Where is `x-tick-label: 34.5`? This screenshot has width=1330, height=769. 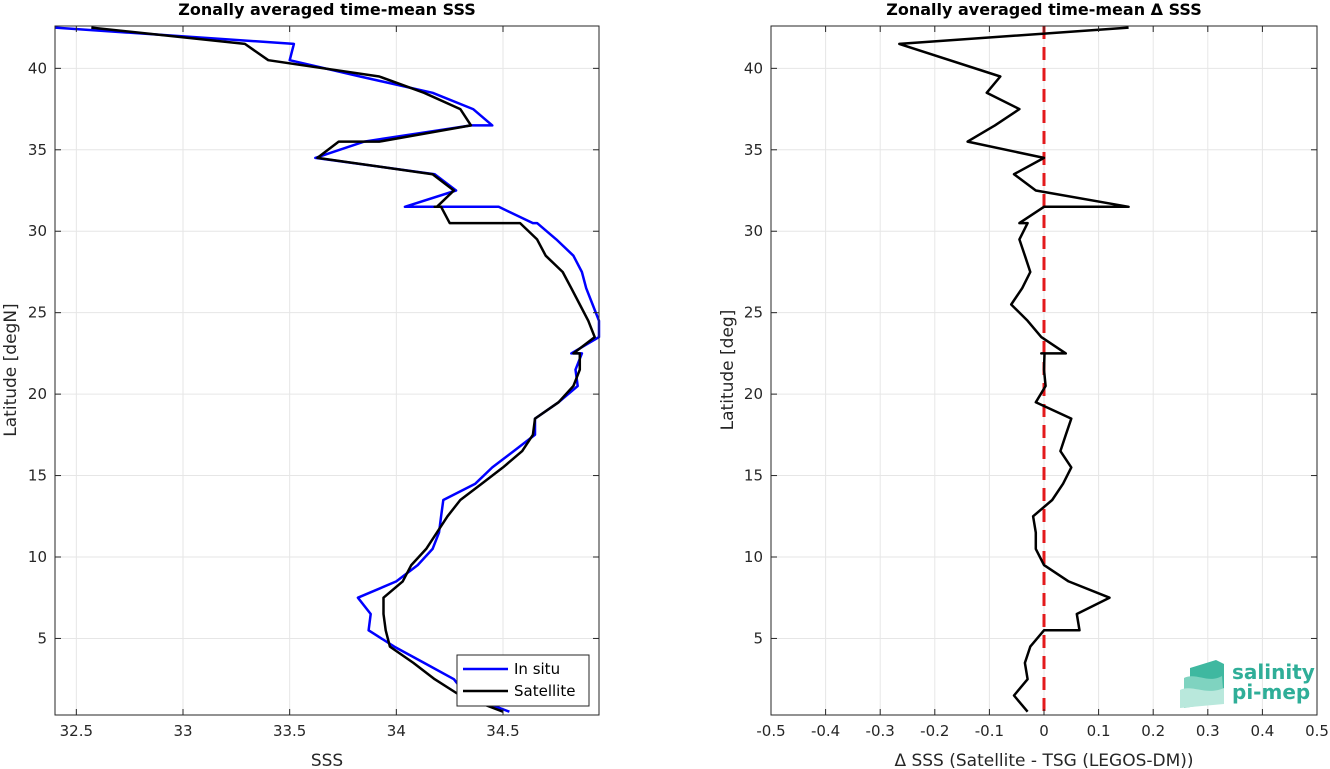 x-tick-label: 34.5 is located at coordinates (502, 731).